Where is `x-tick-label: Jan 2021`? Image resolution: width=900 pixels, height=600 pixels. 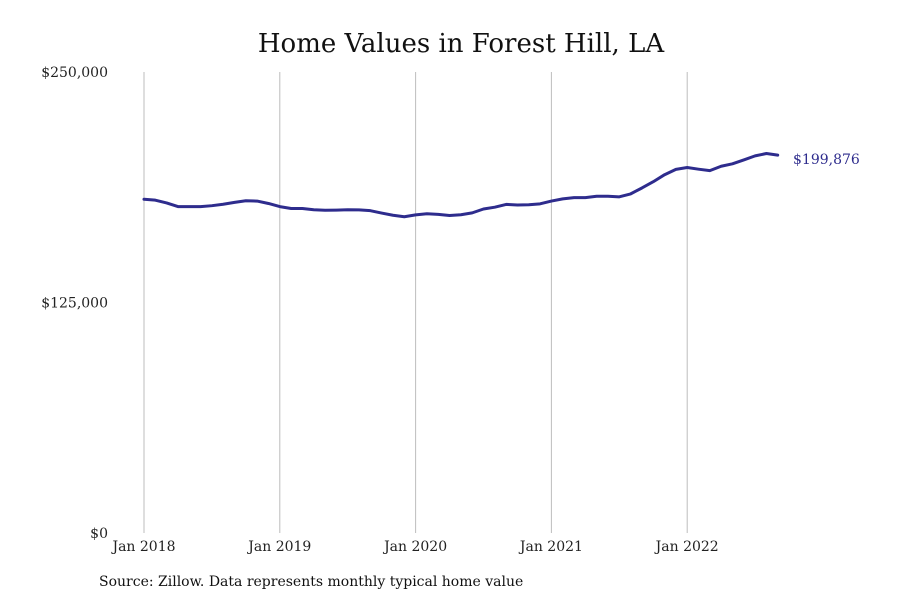
x-tick-label: Jan 2021 is located at coordinates (550, 547).